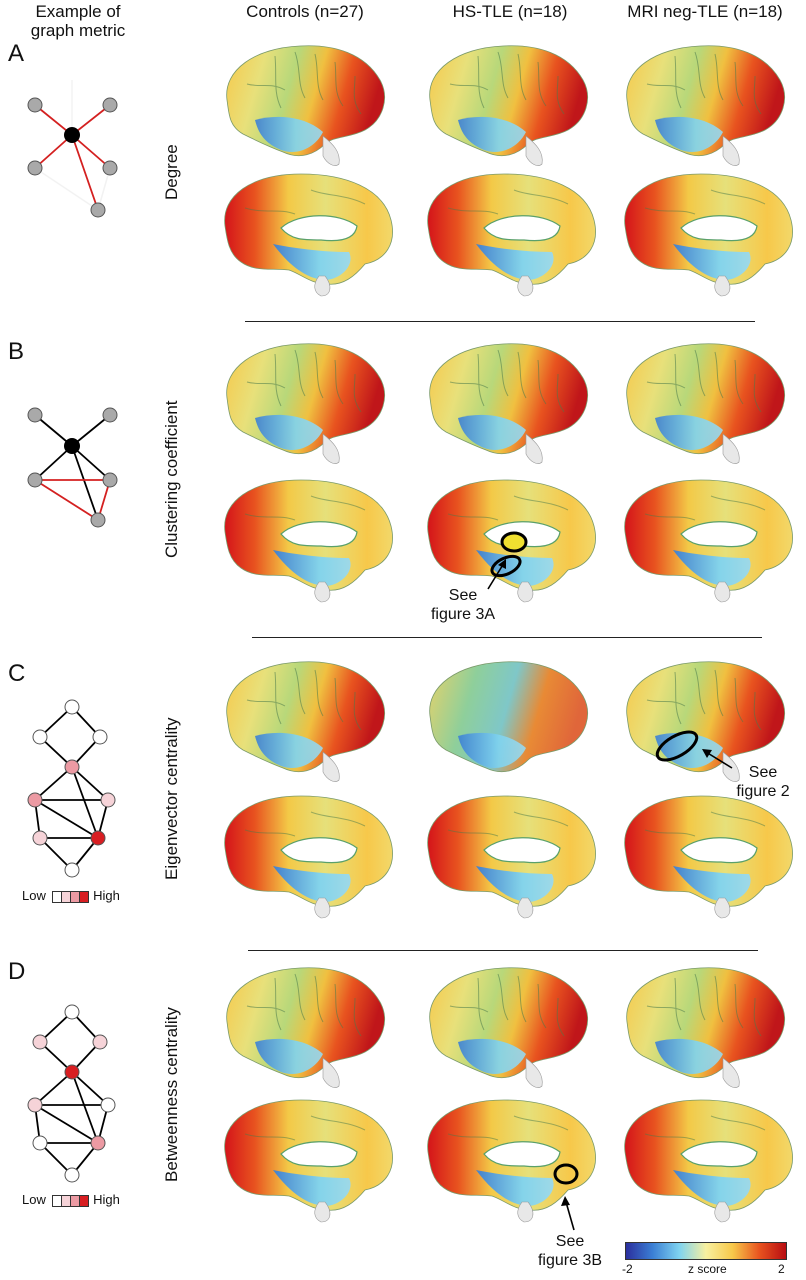 Image resolution: width=806 pixels, height=1280 pixels. What do you see at coordinates (507, 637) in the screenshot?
I see `separator-bc` at bounding box center [507, 637].